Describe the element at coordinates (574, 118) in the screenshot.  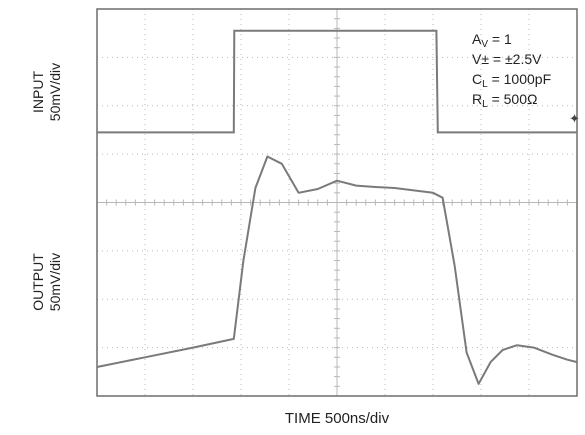
I see `marker-glyph: ✦` at that location.